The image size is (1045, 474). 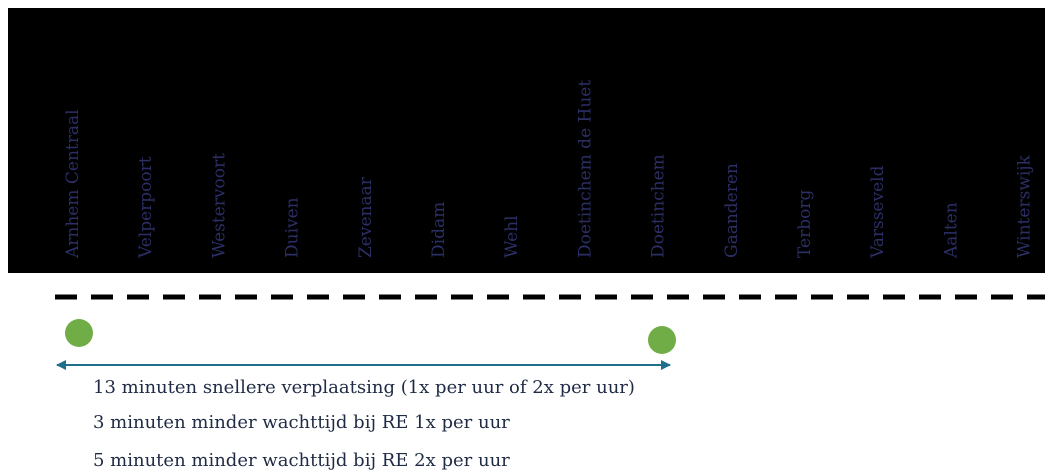 I want to click on station-label: Arnhem Centraal, so click(x=73, y=184).